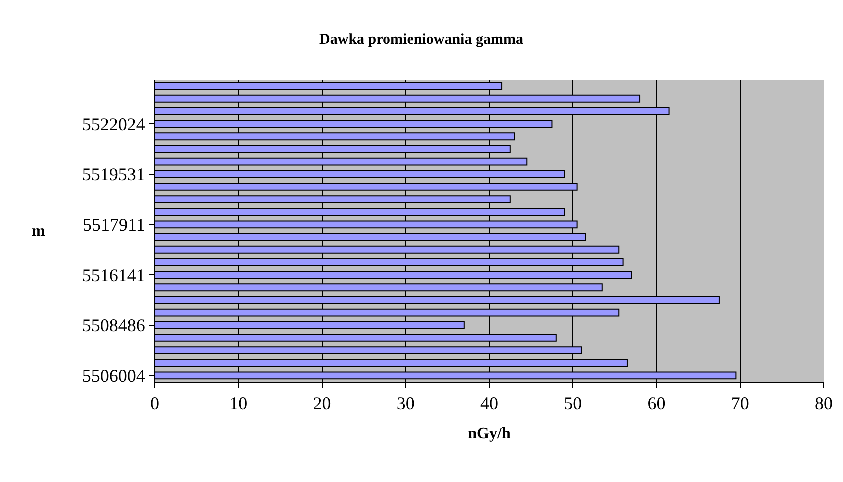  I want to click on y-tick-label: 5519531, so click(114, 174).